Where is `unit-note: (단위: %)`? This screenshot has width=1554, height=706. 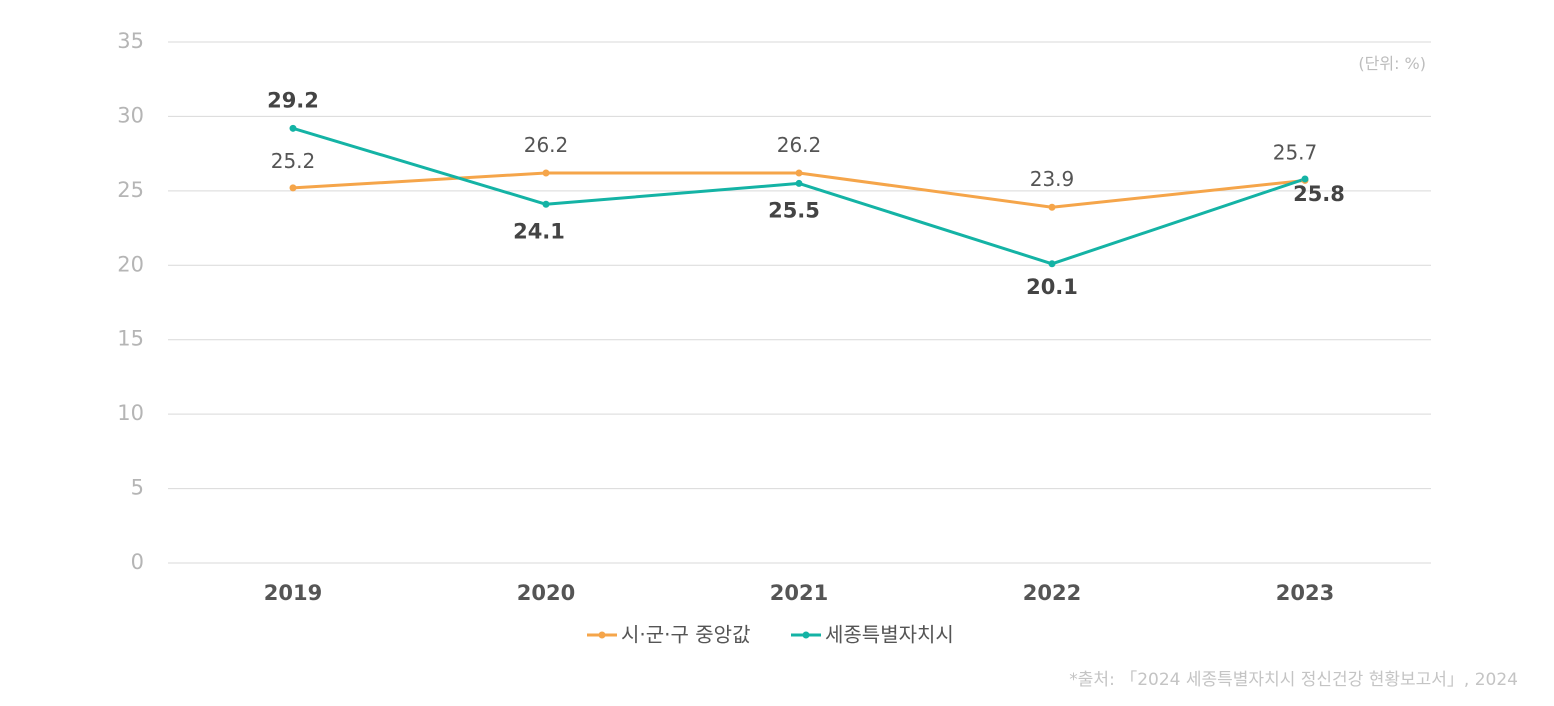 unit-note: (단위: %) is located at coordinates (1392, 63).